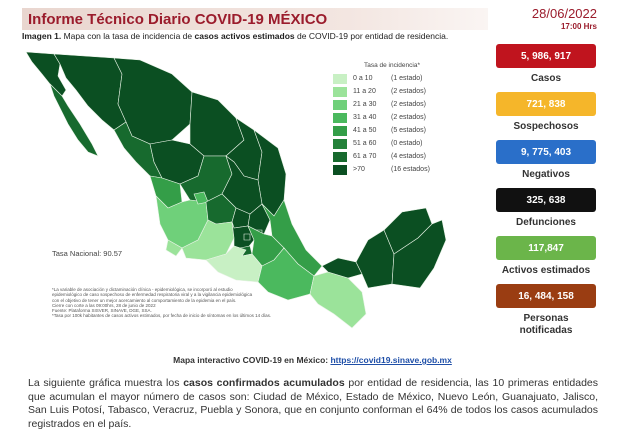  What do you see at coordinates (363, 78) in the screenshot?
I see `legend-range: 0 a 10` at bounding box center [363, 78].